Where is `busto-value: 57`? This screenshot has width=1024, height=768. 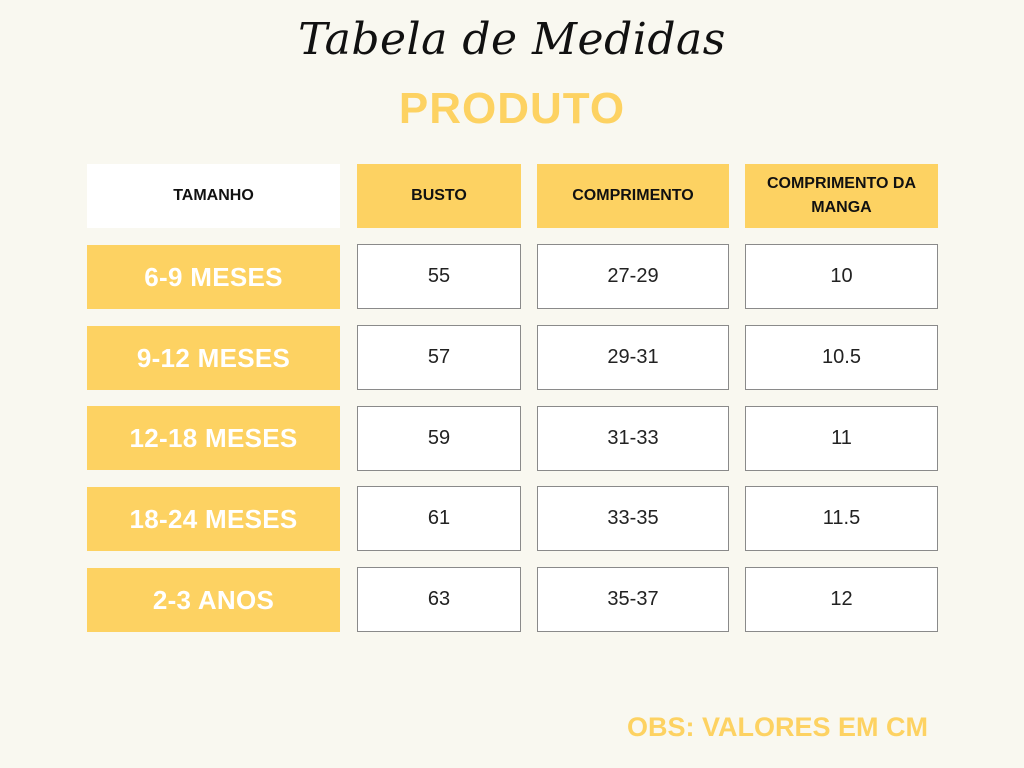
busto-value: 57 is located at coordinates (439, 357).